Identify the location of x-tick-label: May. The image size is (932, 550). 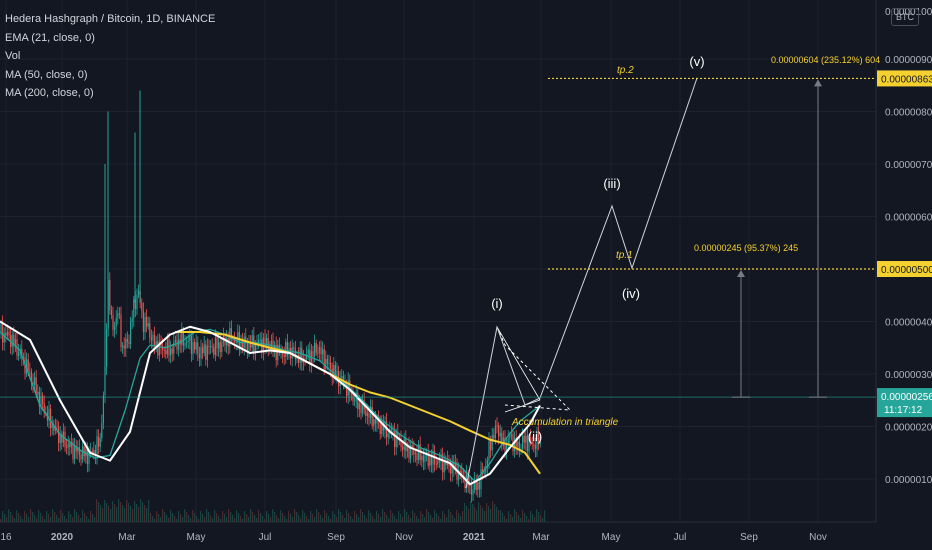
(611, 537).